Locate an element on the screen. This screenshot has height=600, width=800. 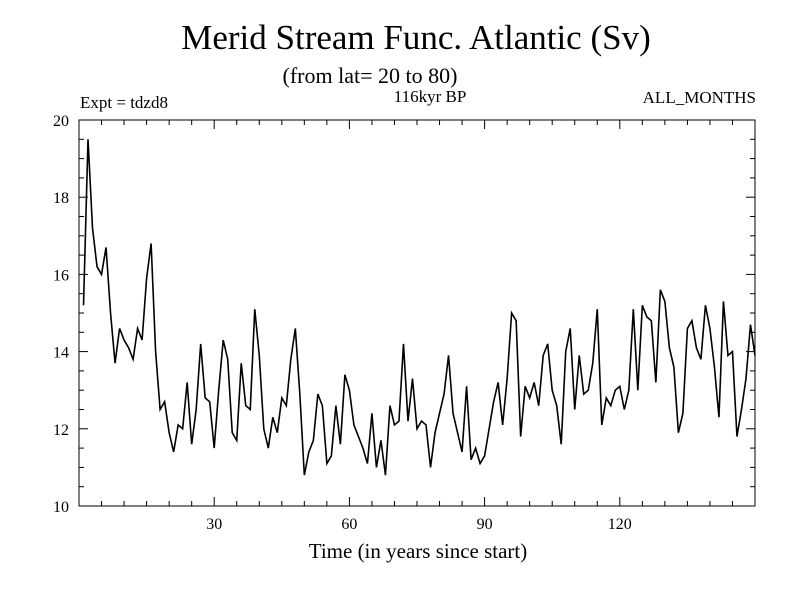
x-tick-label: 90 is located at coordinates (485, 524).